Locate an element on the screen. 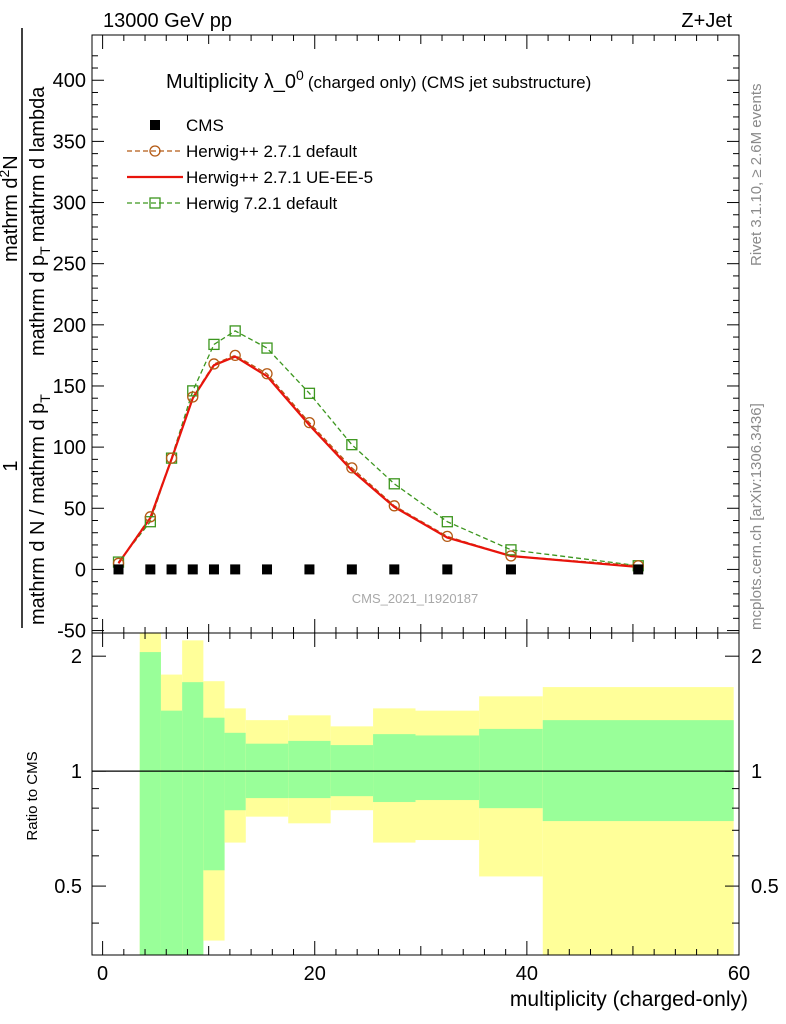 The height and width of the screenshot is (1024, 786). main-y-tick-label: 400 is located at coordinates (69, 81).